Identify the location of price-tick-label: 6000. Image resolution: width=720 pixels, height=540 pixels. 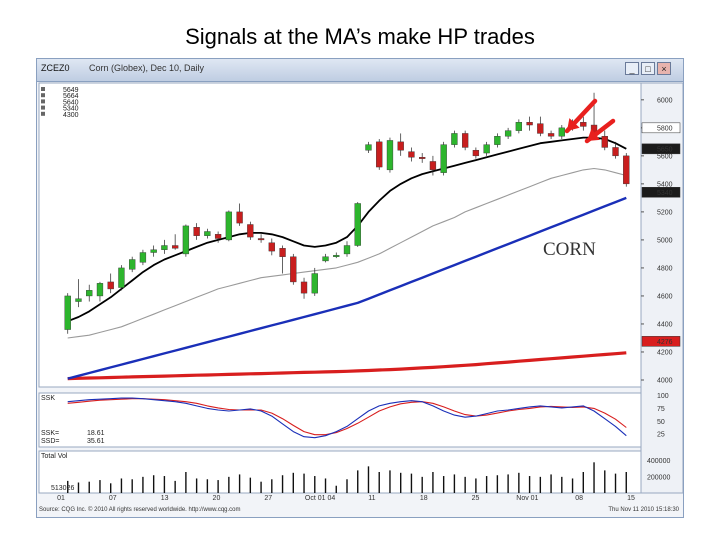
(665, 100).